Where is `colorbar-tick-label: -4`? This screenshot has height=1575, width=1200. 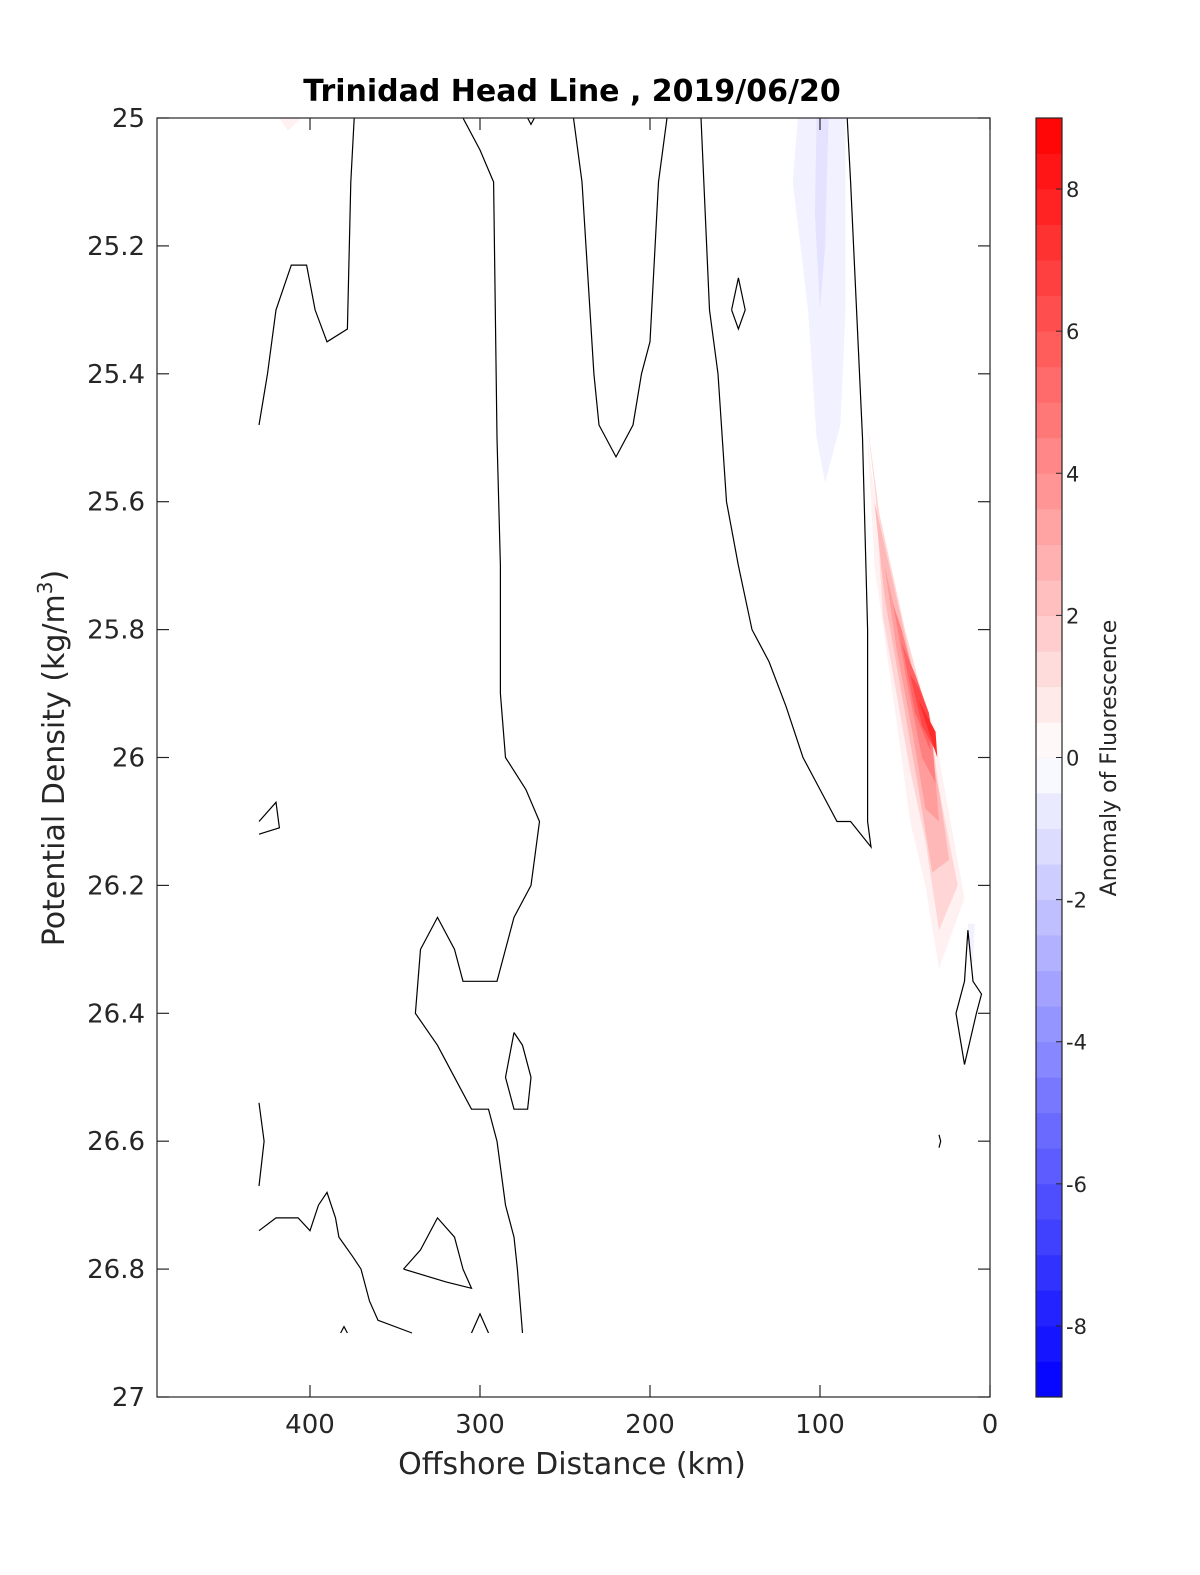
colorbar-tick-label: -4 is located at coordinates (1076, 1043).